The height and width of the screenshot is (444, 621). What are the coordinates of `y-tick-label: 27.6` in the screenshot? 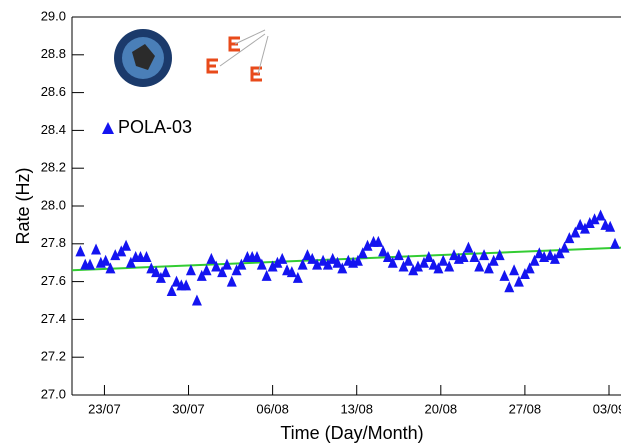 It's located at (53, 280).